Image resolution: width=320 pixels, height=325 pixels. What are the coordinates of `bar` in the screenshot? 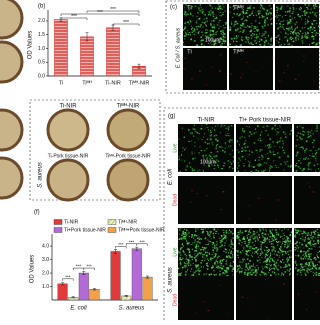 It's located at (84, 286).